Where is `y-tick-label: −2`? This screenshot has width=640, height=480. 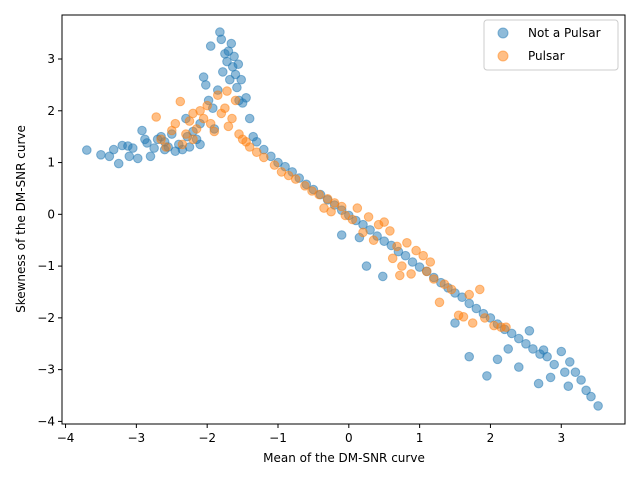 y-tick-label: −2 is located at coordinates (46, 318).